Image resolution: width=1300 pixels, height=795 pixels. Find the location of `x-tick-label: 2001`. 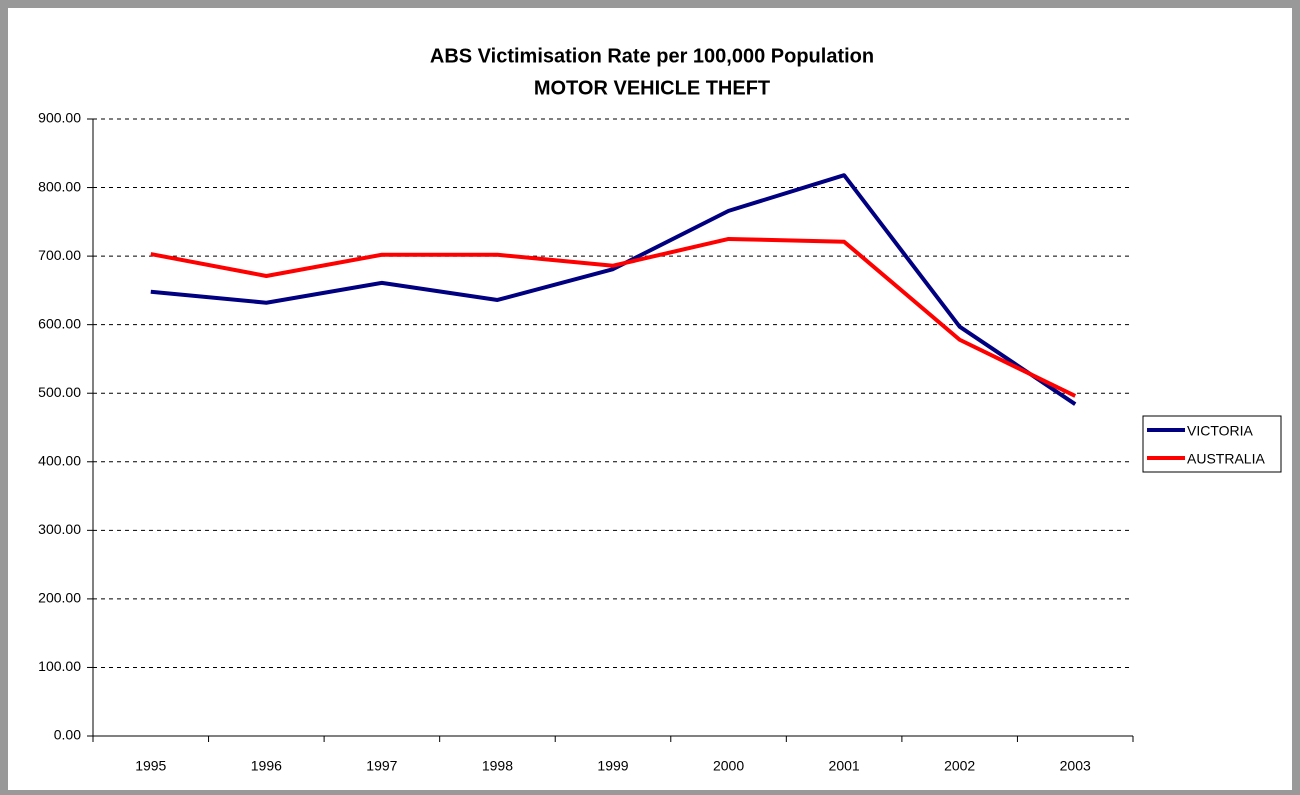

x-tick-label: 2001 is located at coordinates (844, 766).